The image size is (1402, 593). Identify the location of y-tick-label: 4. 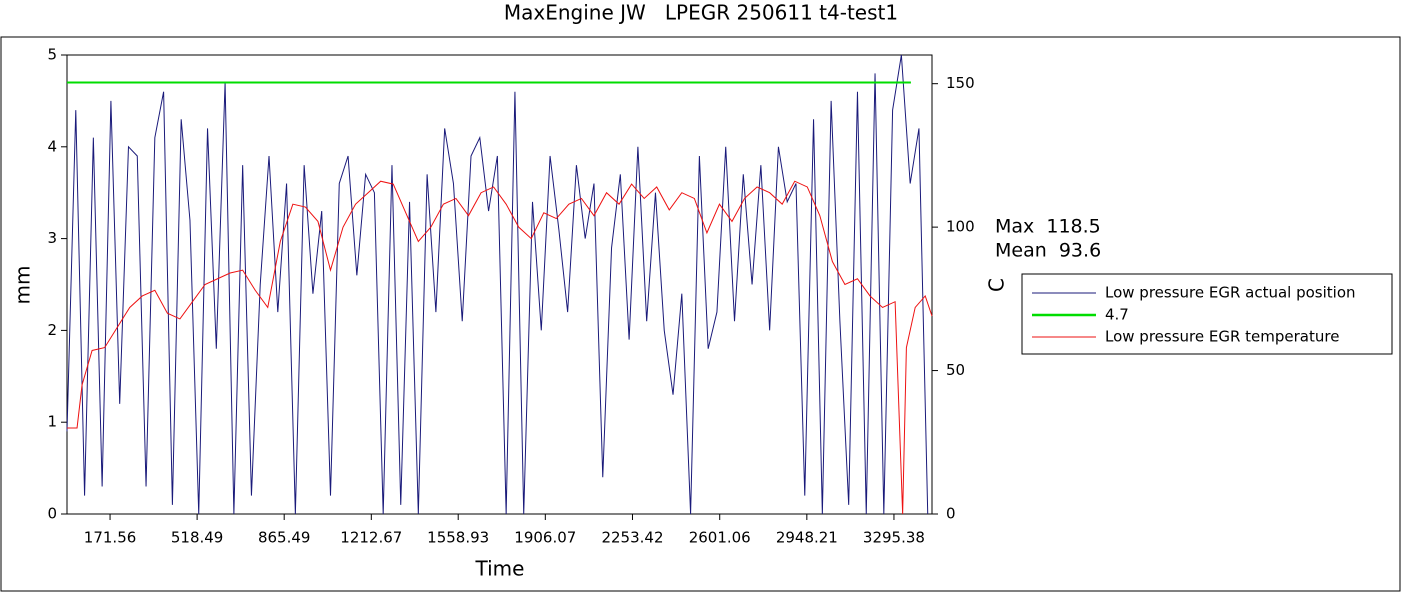
(52, 146).